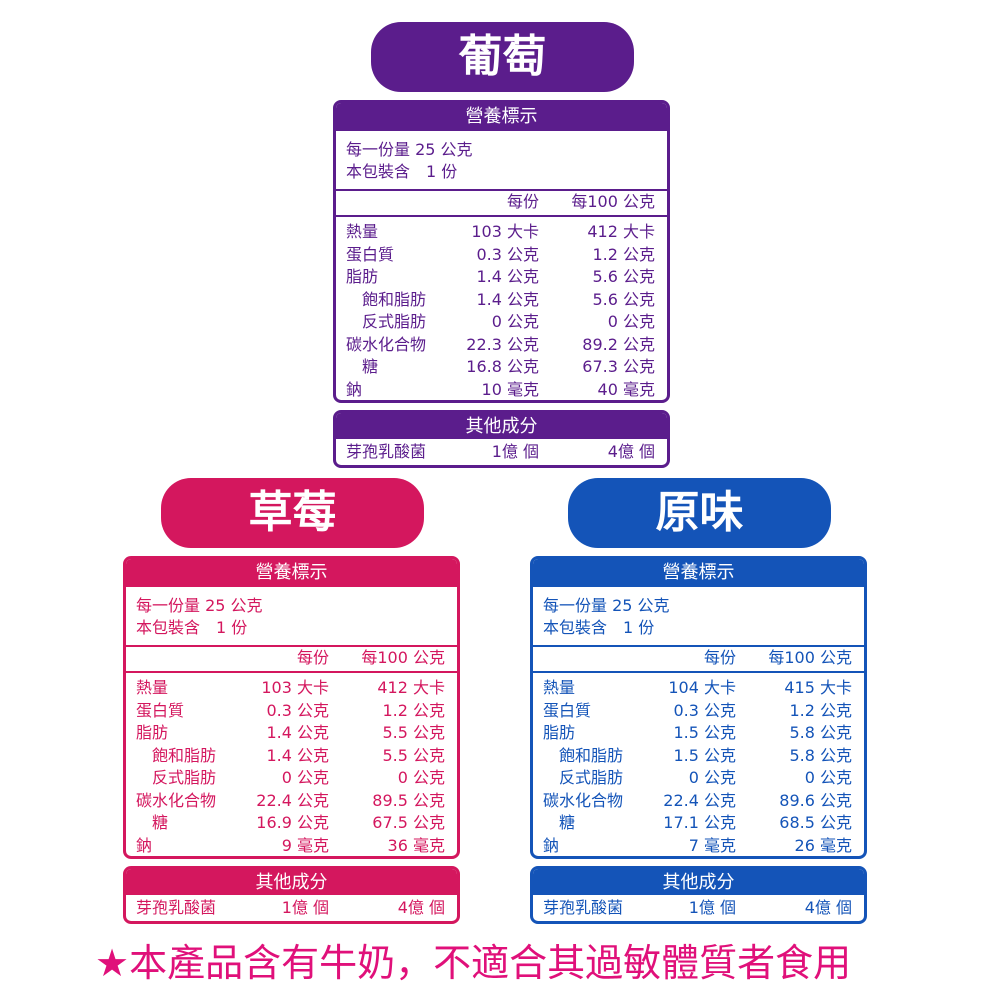 The height and width of the screenshot is (1000, 1000). I want to click on per-serving: 17.1 公克, so click(699, 822).